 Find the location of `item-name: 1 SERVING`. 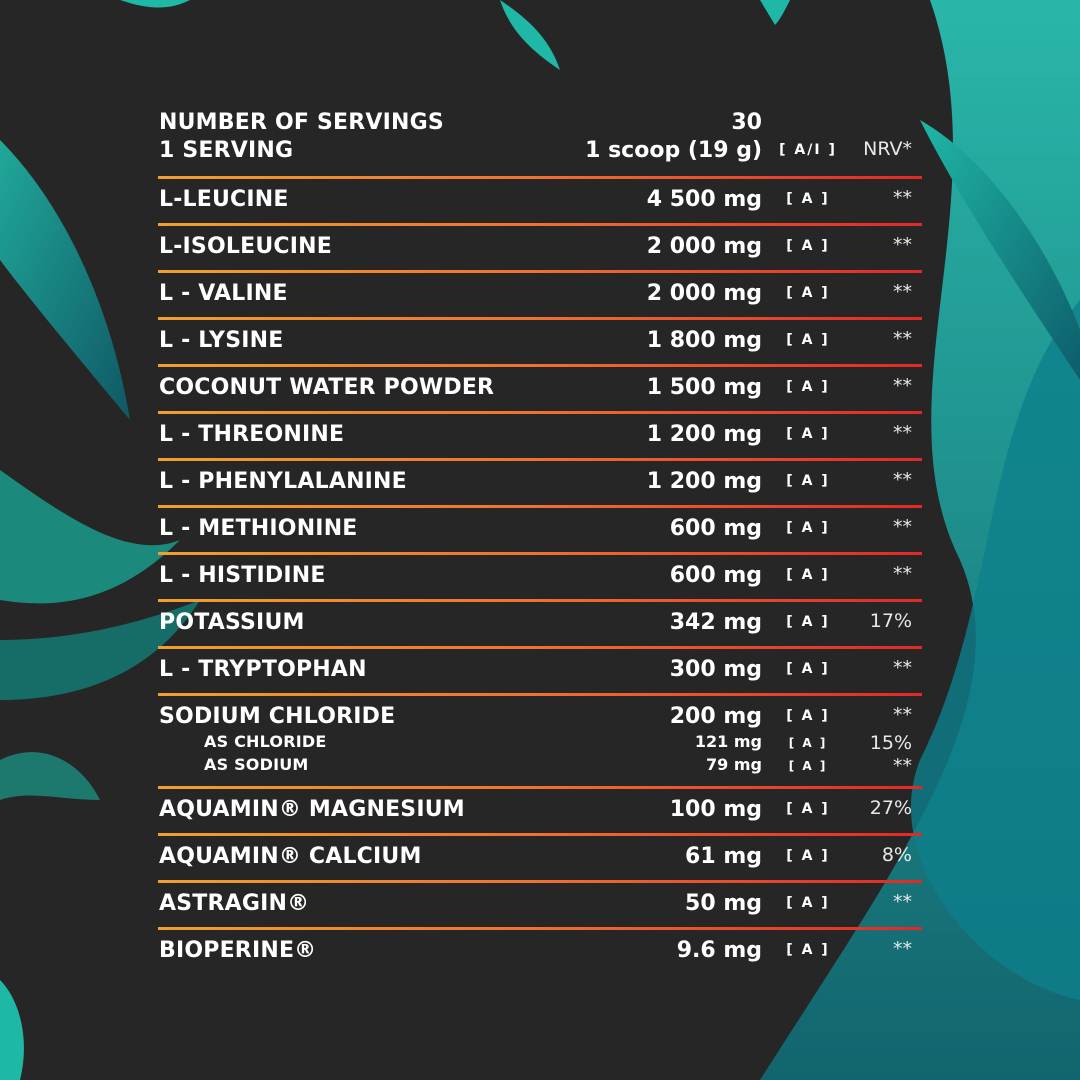

item-name: 1 SERVING is located at coordinates (226, 150).